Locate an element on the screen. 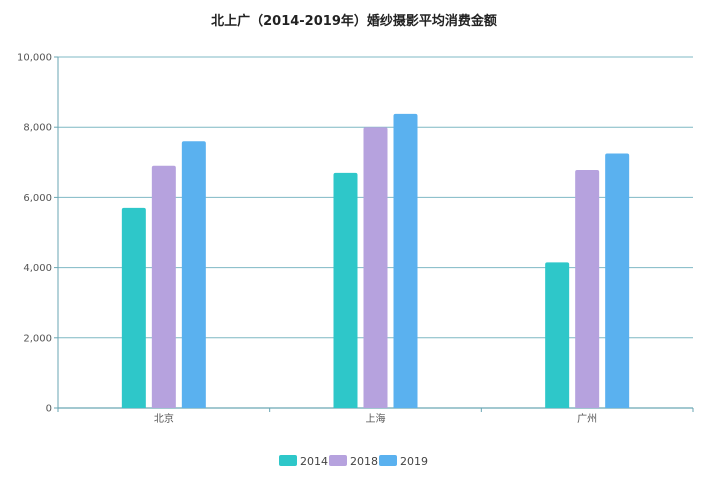 This screenshot has height=486, width=708. x-tick-label: 北京 is located at coordinates (164, 418).